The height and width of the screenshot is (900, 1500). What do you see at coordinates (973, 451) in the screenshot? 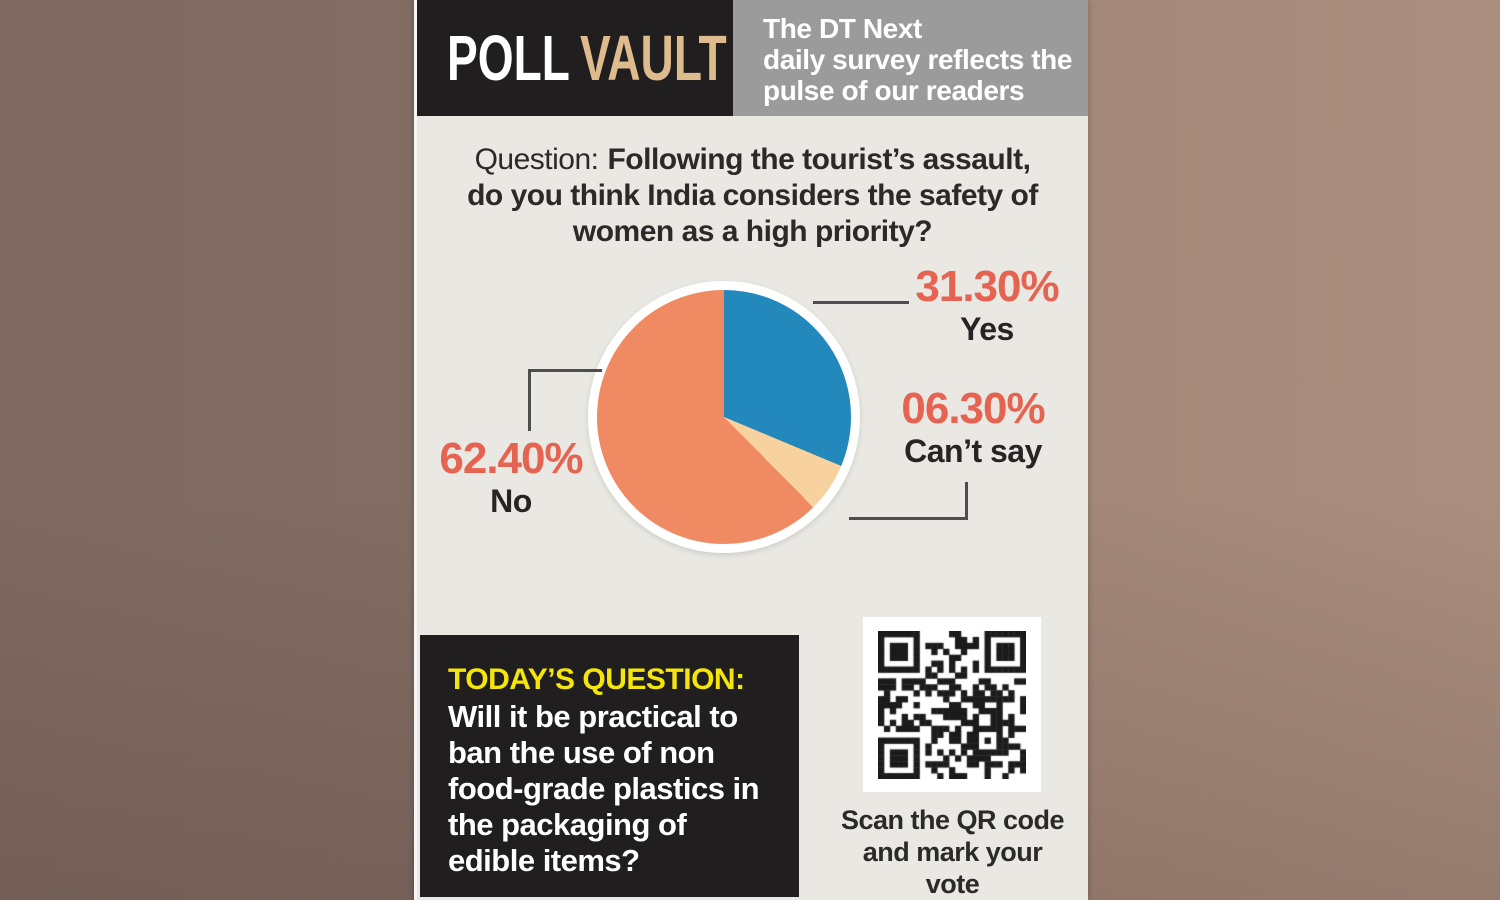
I see `slice-name-cant-say: Can’t say` at bounding box center [973, 451].